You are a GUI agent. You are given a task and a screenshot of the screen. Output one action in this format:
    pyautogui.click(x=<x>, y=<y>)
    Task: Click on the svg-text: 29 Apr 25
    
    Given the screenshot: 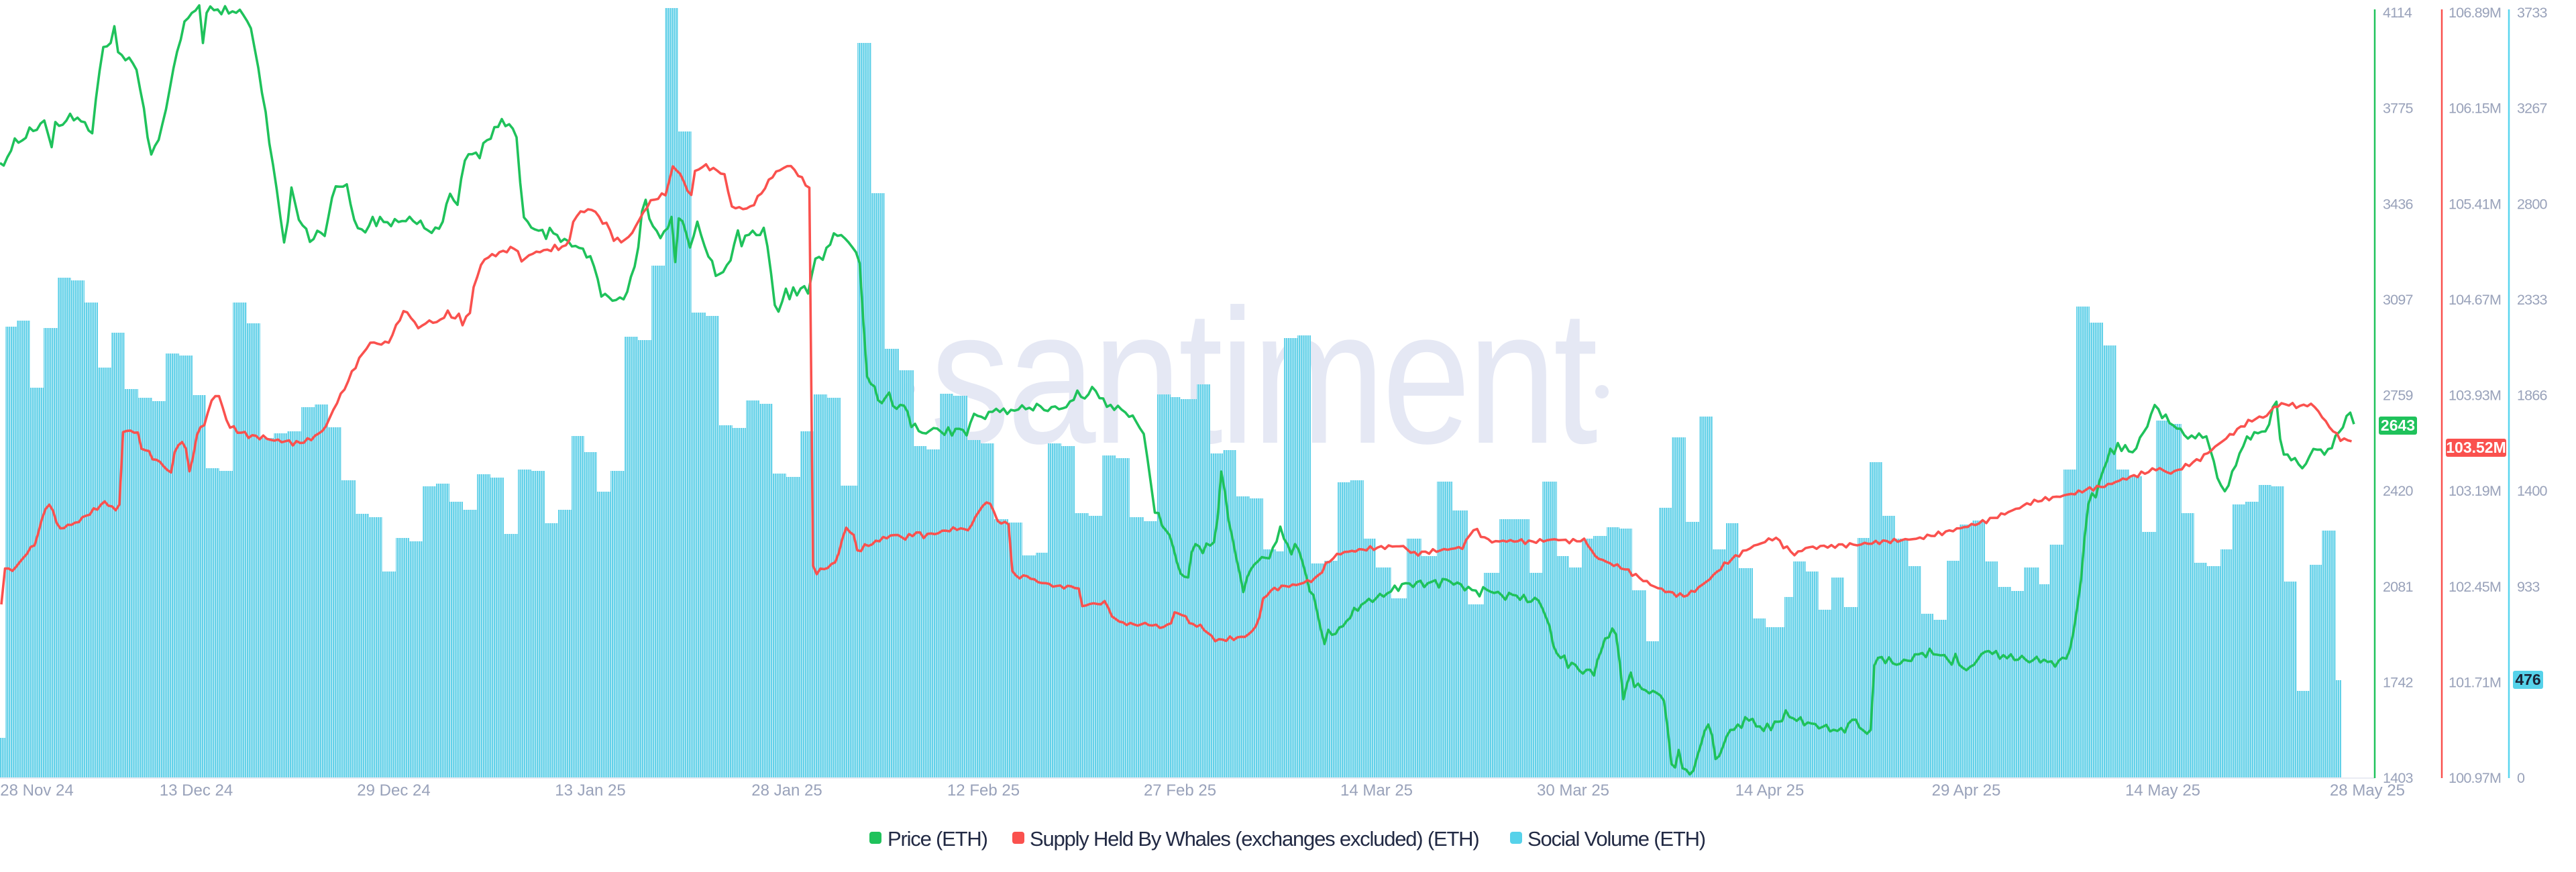 What is the action you would take?
    pyautogui.click(x=1966, y=790)
    